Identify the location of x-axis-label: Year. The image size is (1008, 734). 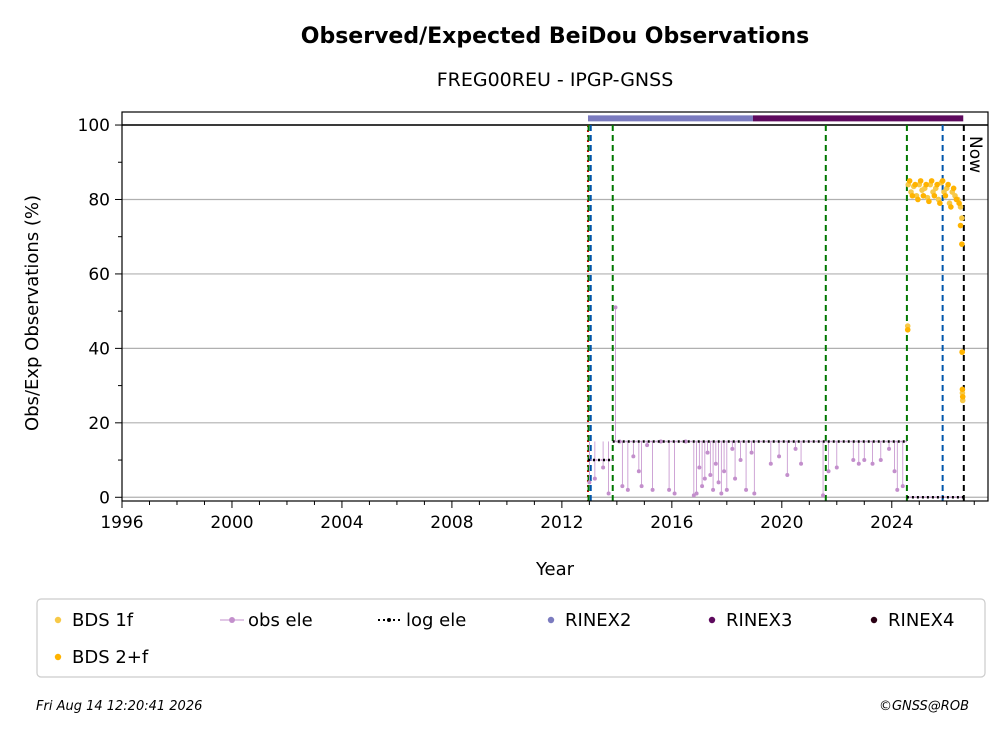
(555, 569).